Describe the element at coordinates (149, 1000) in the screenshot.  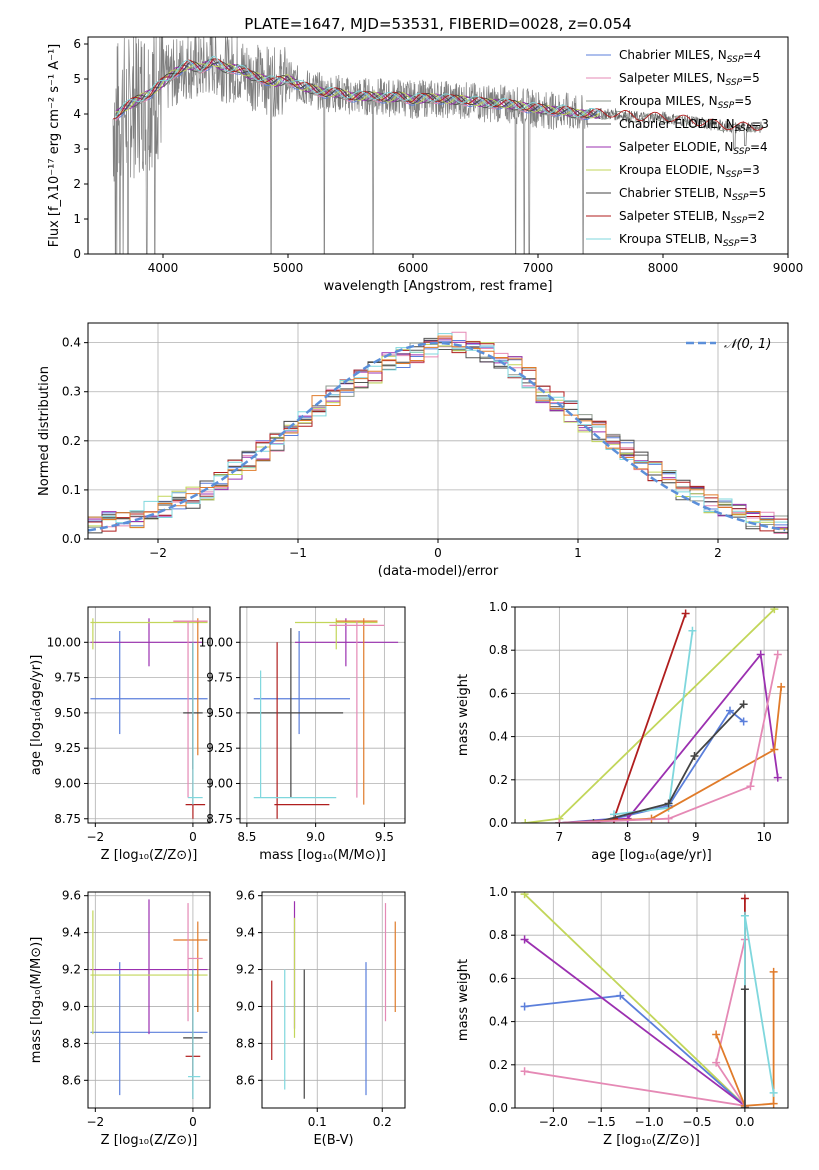
I see `mass-vs-Z-axes-frame` at that location.